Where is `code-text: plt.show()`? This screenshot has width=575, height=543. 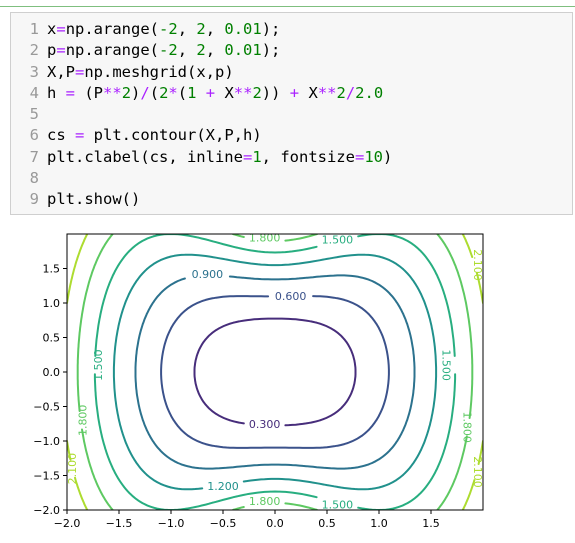 code-text: plt.show() is located at coordinates (93, 199).